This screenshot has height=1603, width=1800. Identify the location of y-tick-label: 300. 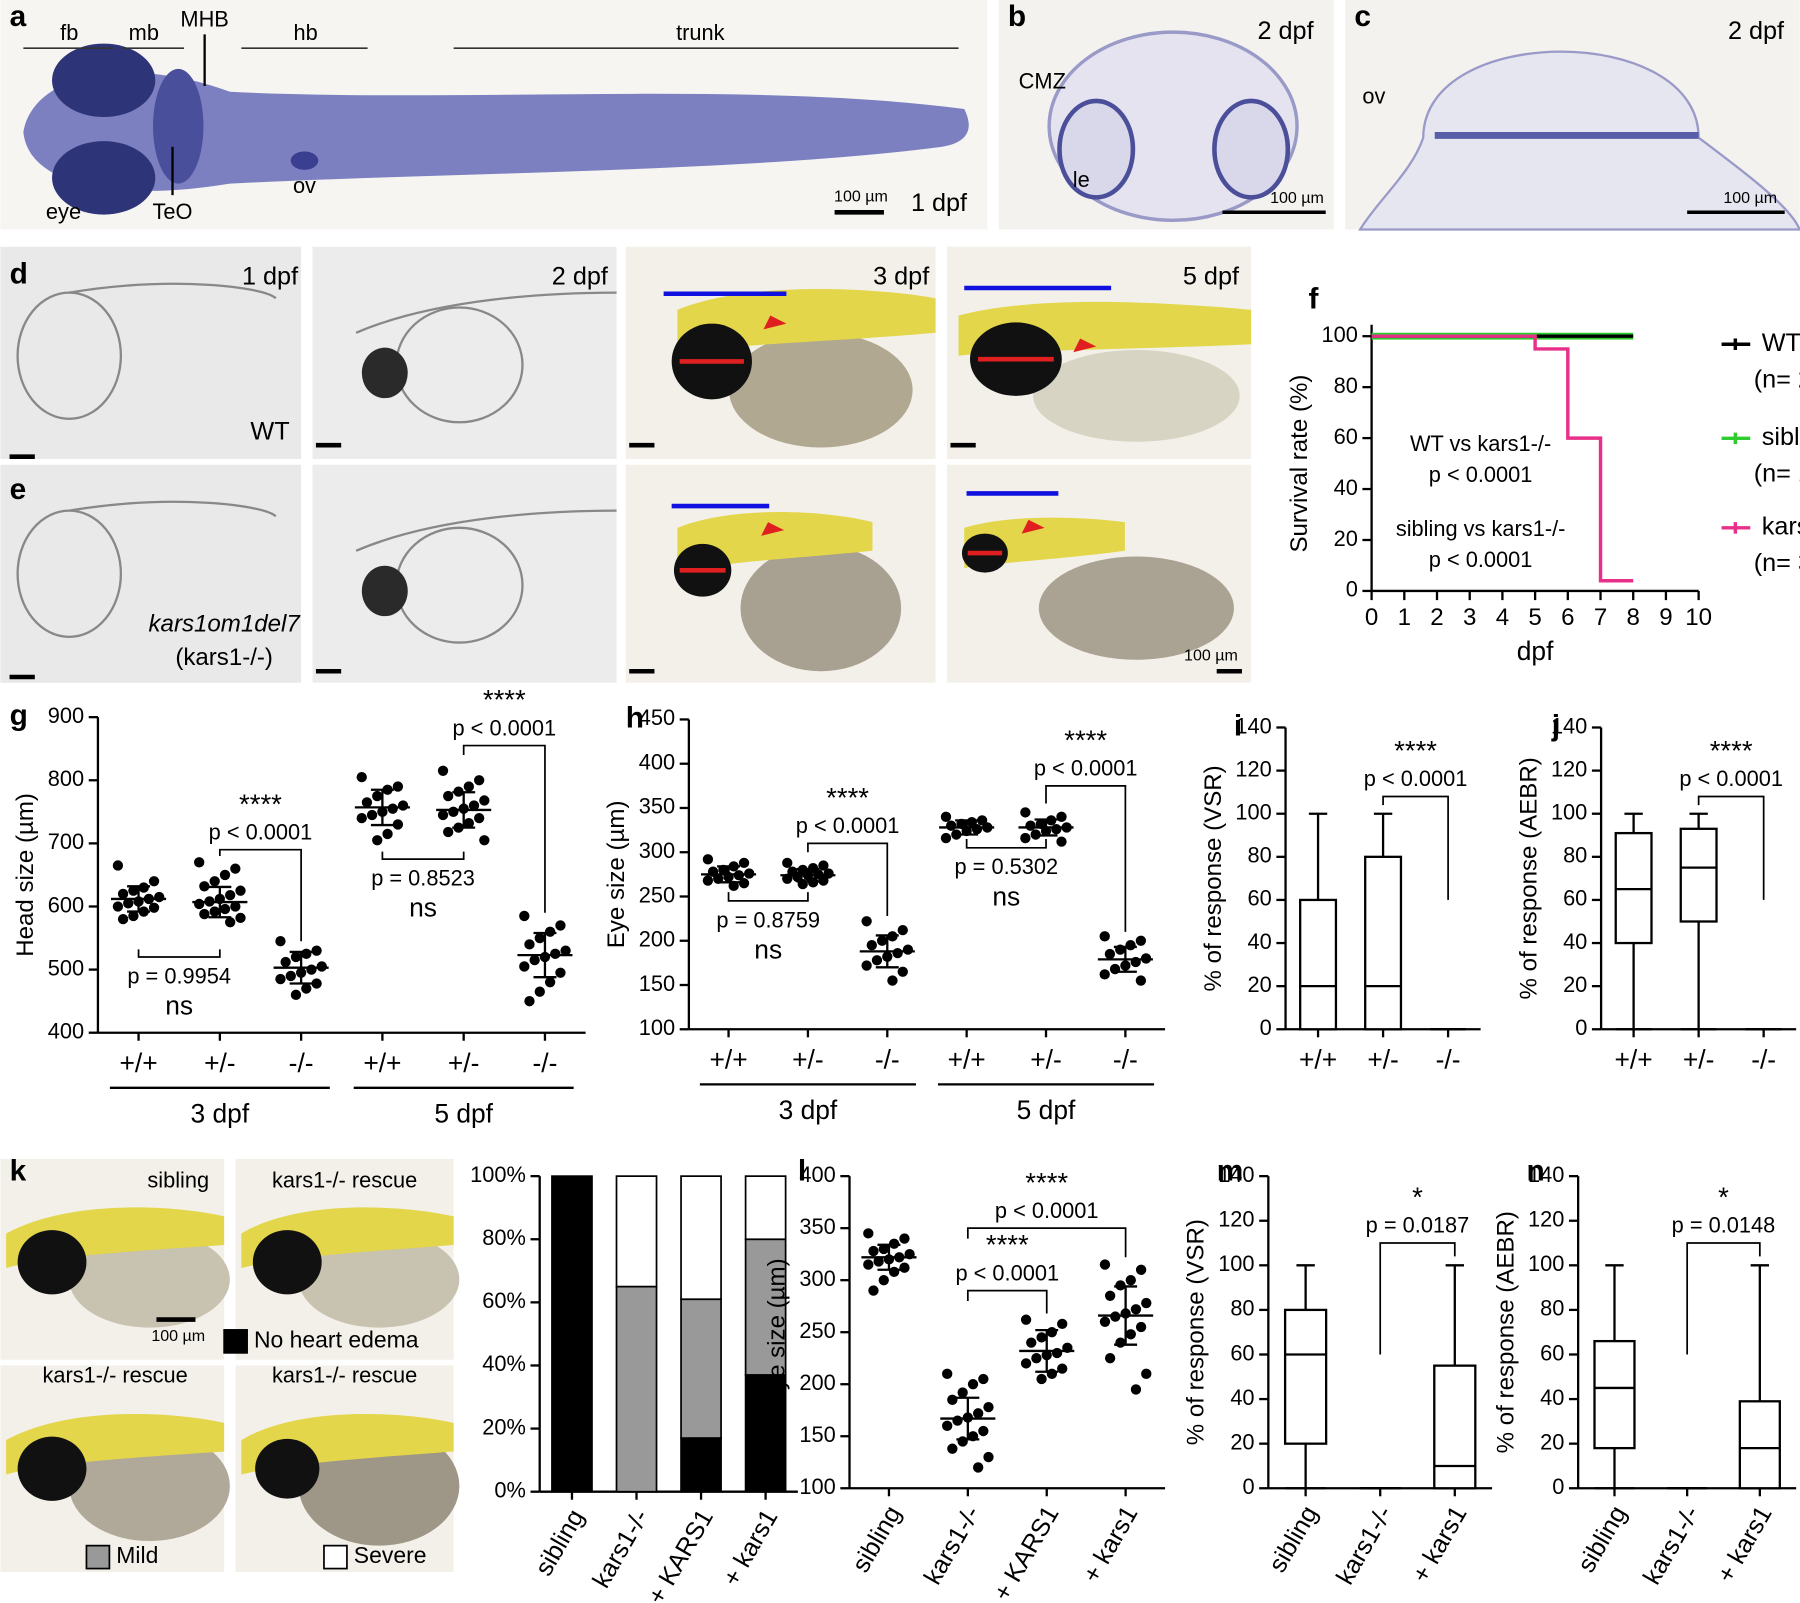
(657, 850).